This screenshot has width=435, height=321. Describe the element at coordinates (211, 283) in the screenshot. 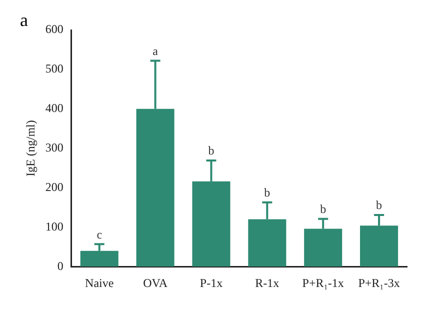

I see `x-tick-label: P-1x` at that location.